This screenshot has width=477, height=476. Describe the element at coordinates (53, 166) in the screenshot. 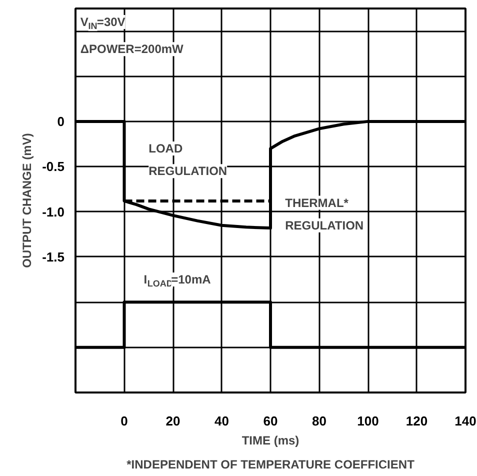

I see `y-tick-label: -0.5` at that location.